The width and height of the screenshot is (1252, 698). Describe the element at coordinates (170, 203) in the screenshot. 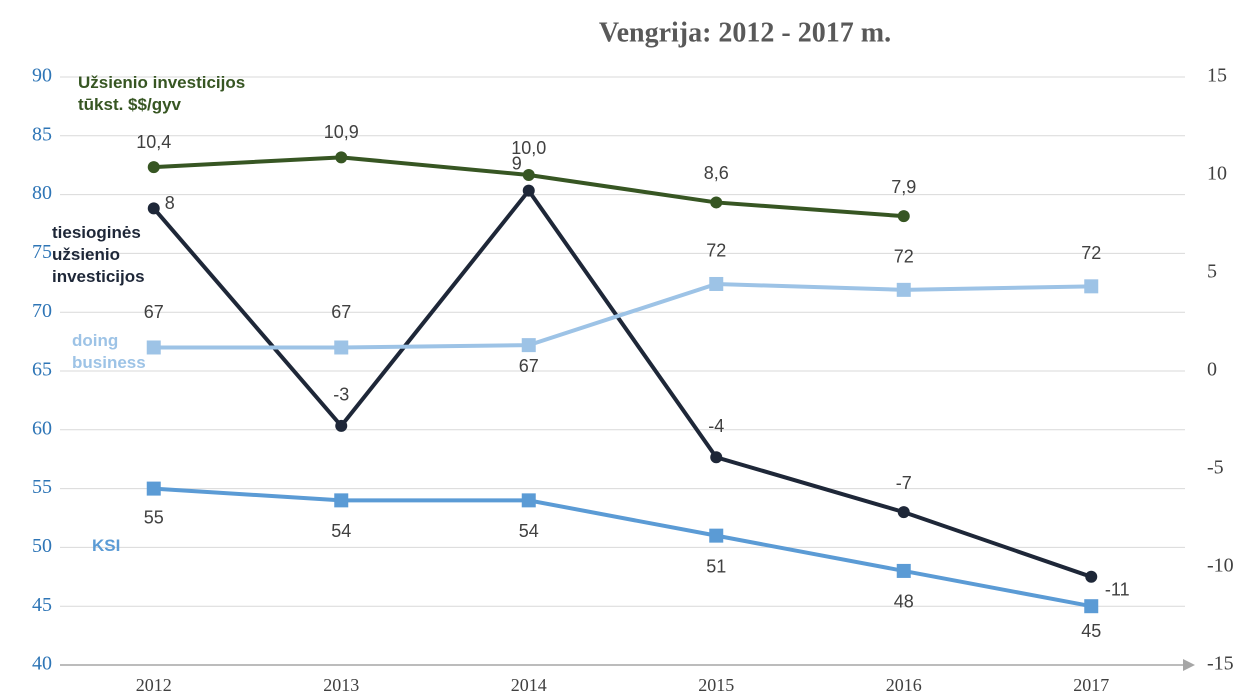

I see `data-label: 8` at that location.